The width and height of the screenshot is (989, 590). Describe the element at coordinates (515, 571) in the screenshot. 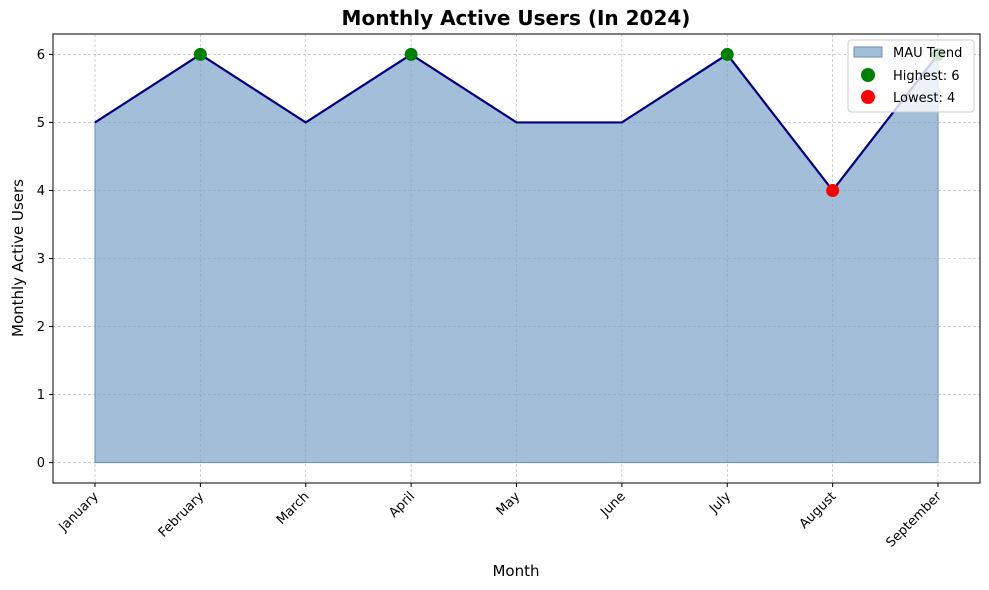

I see `x-axis-label: Month` at that location.